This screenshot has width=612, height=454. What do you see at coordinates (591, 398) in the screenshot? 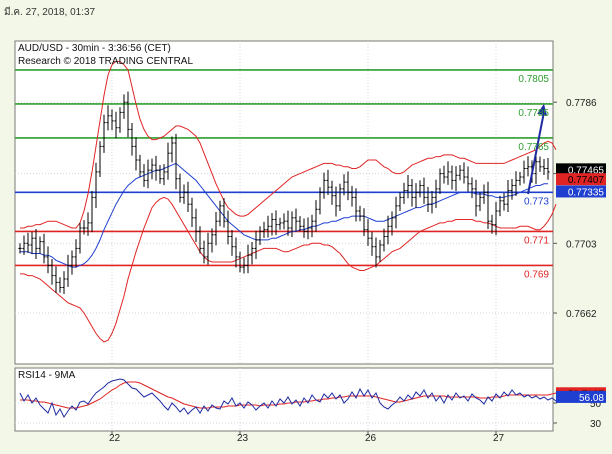
I see `rsi-badge-label: 56.08` at bounding box center [591, 398].